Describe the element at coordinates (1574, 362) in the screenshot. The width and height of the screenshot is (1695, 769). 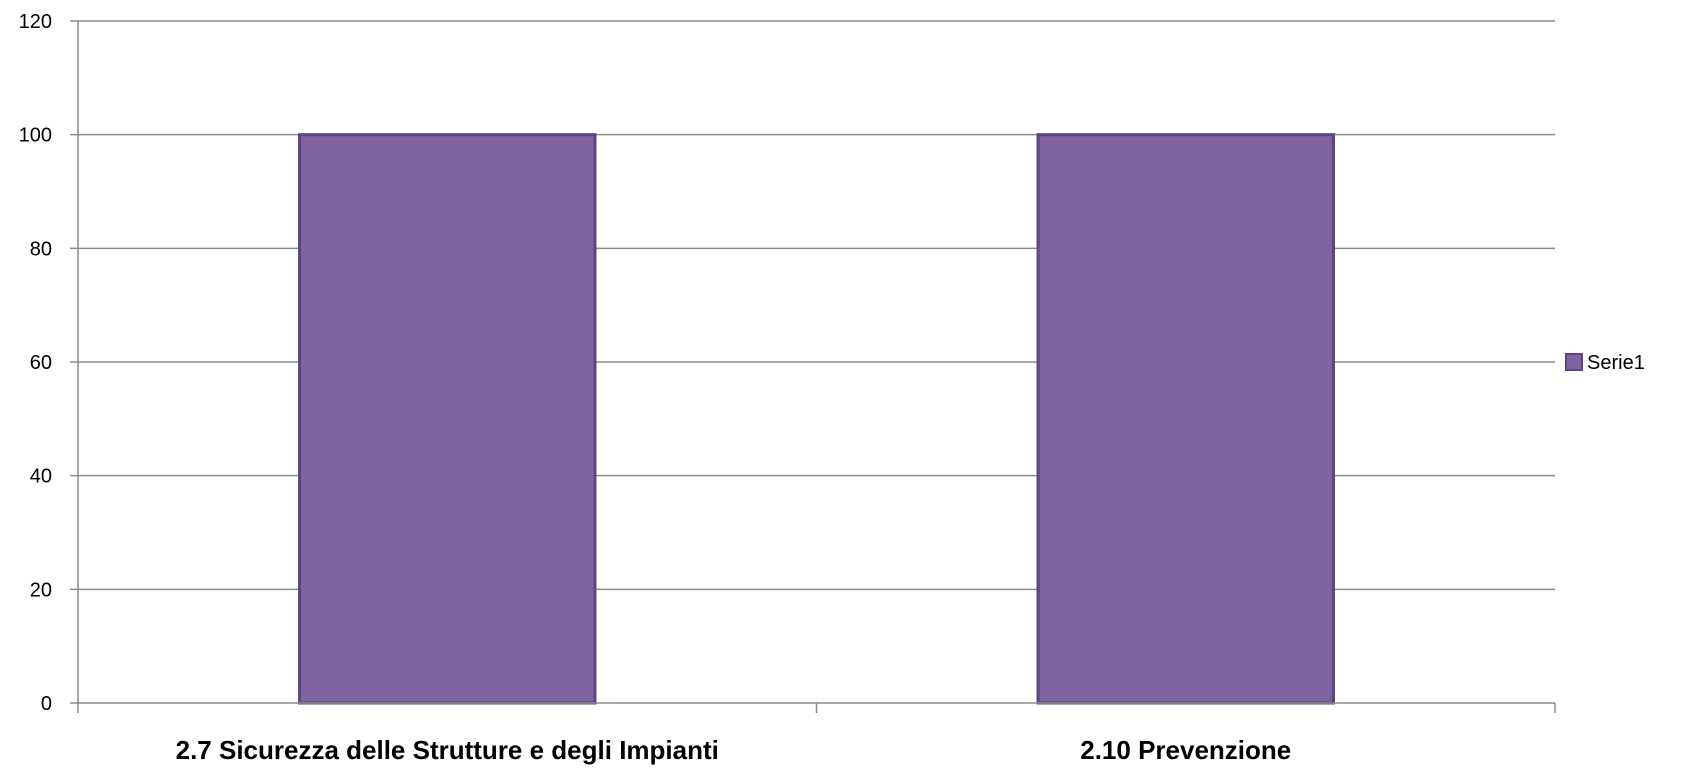
I see `legend-swatch` at that location.